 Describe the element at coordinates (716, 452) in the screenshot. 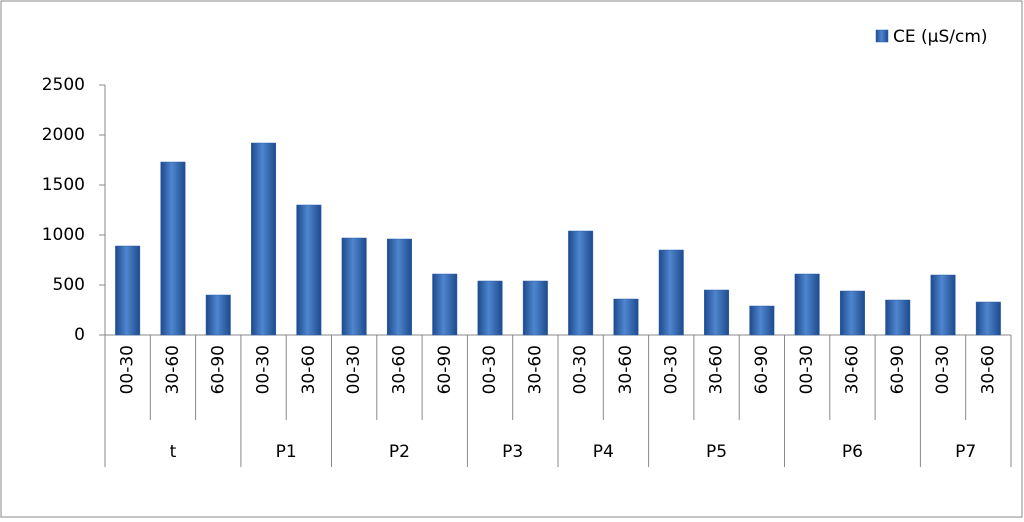

I see `group-label: P5` at that location.